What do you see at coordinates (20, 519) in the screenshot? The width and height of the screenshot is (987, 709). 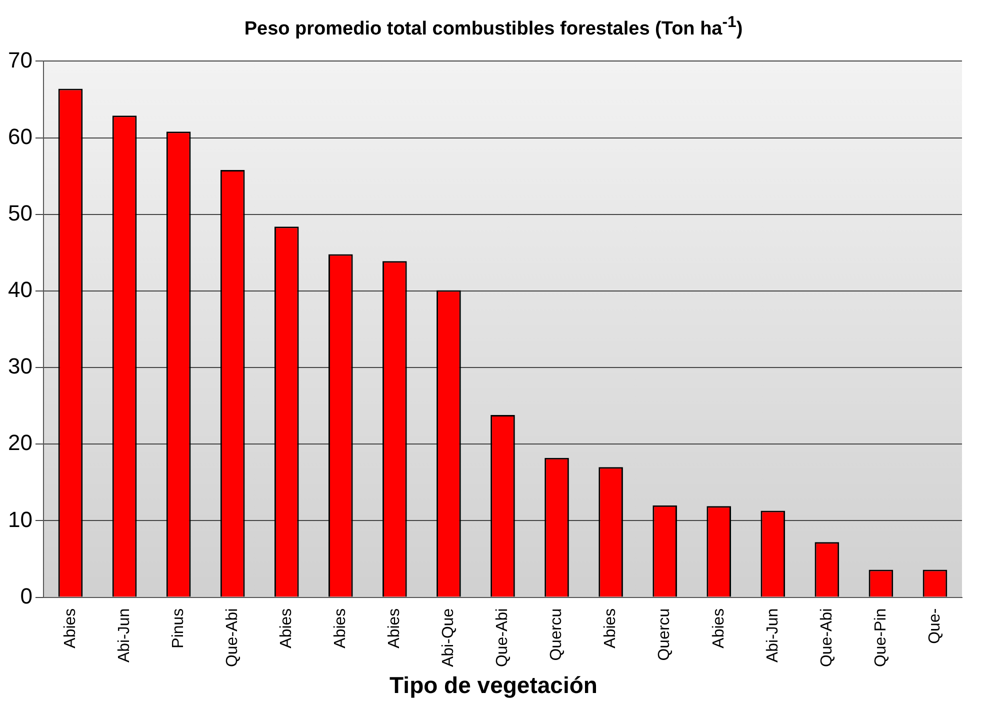 I see `y-tick-label: 10` at bounding box center [20, 519].